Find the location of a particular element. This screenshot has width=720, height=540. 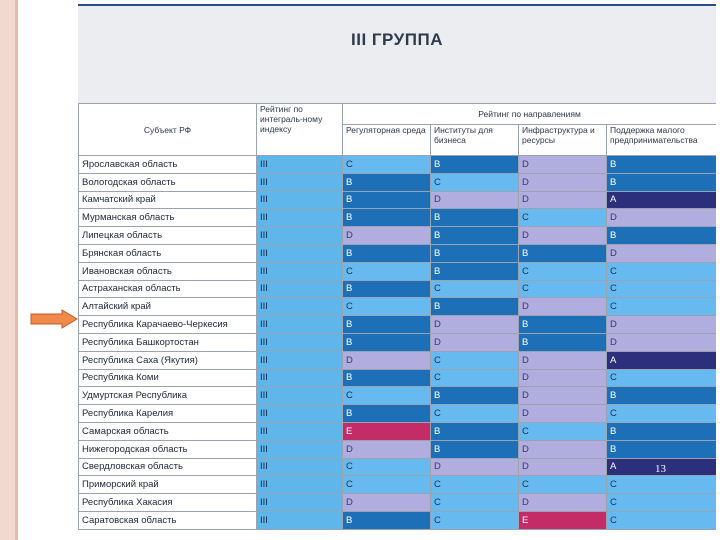

header-sme-support: Поддержка малого предпринимательства is located at coordinates (660, 140).